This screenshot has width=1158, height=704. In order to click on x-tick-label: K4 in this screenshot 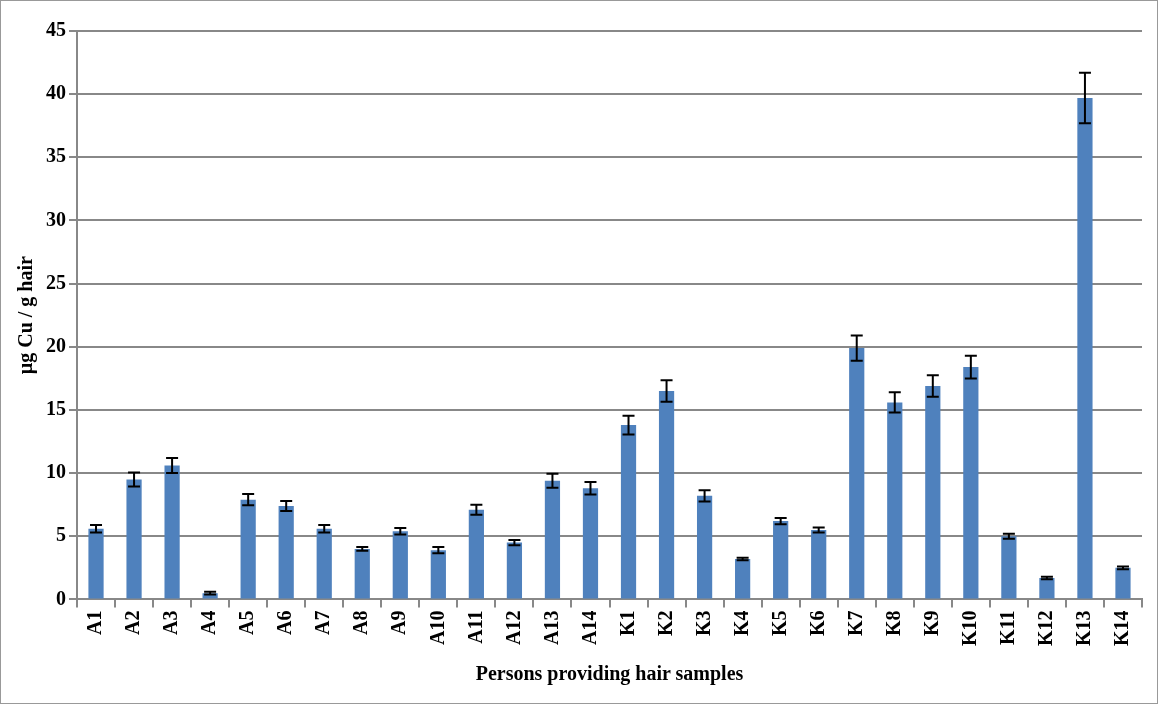, I will do `click(740, 623)`.